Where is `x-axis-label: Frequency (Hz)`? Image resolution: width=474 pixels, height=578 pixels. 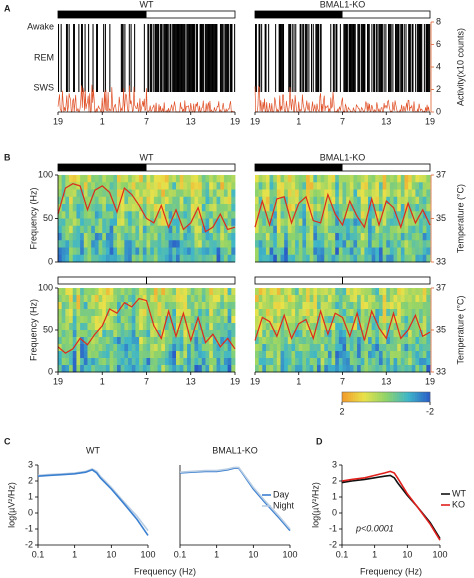
x-axis-label: Frequency (Hz) is located at coordinates (165, 571).